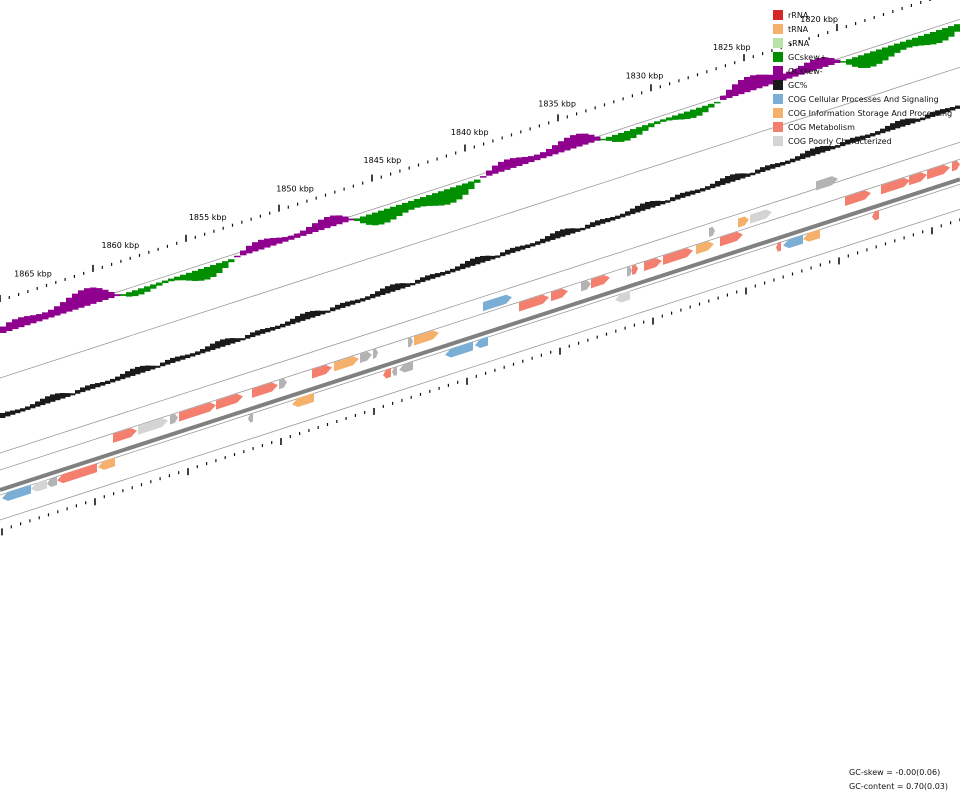  I want to click on kbp-label: 1860 kbp, so click(120, 245).